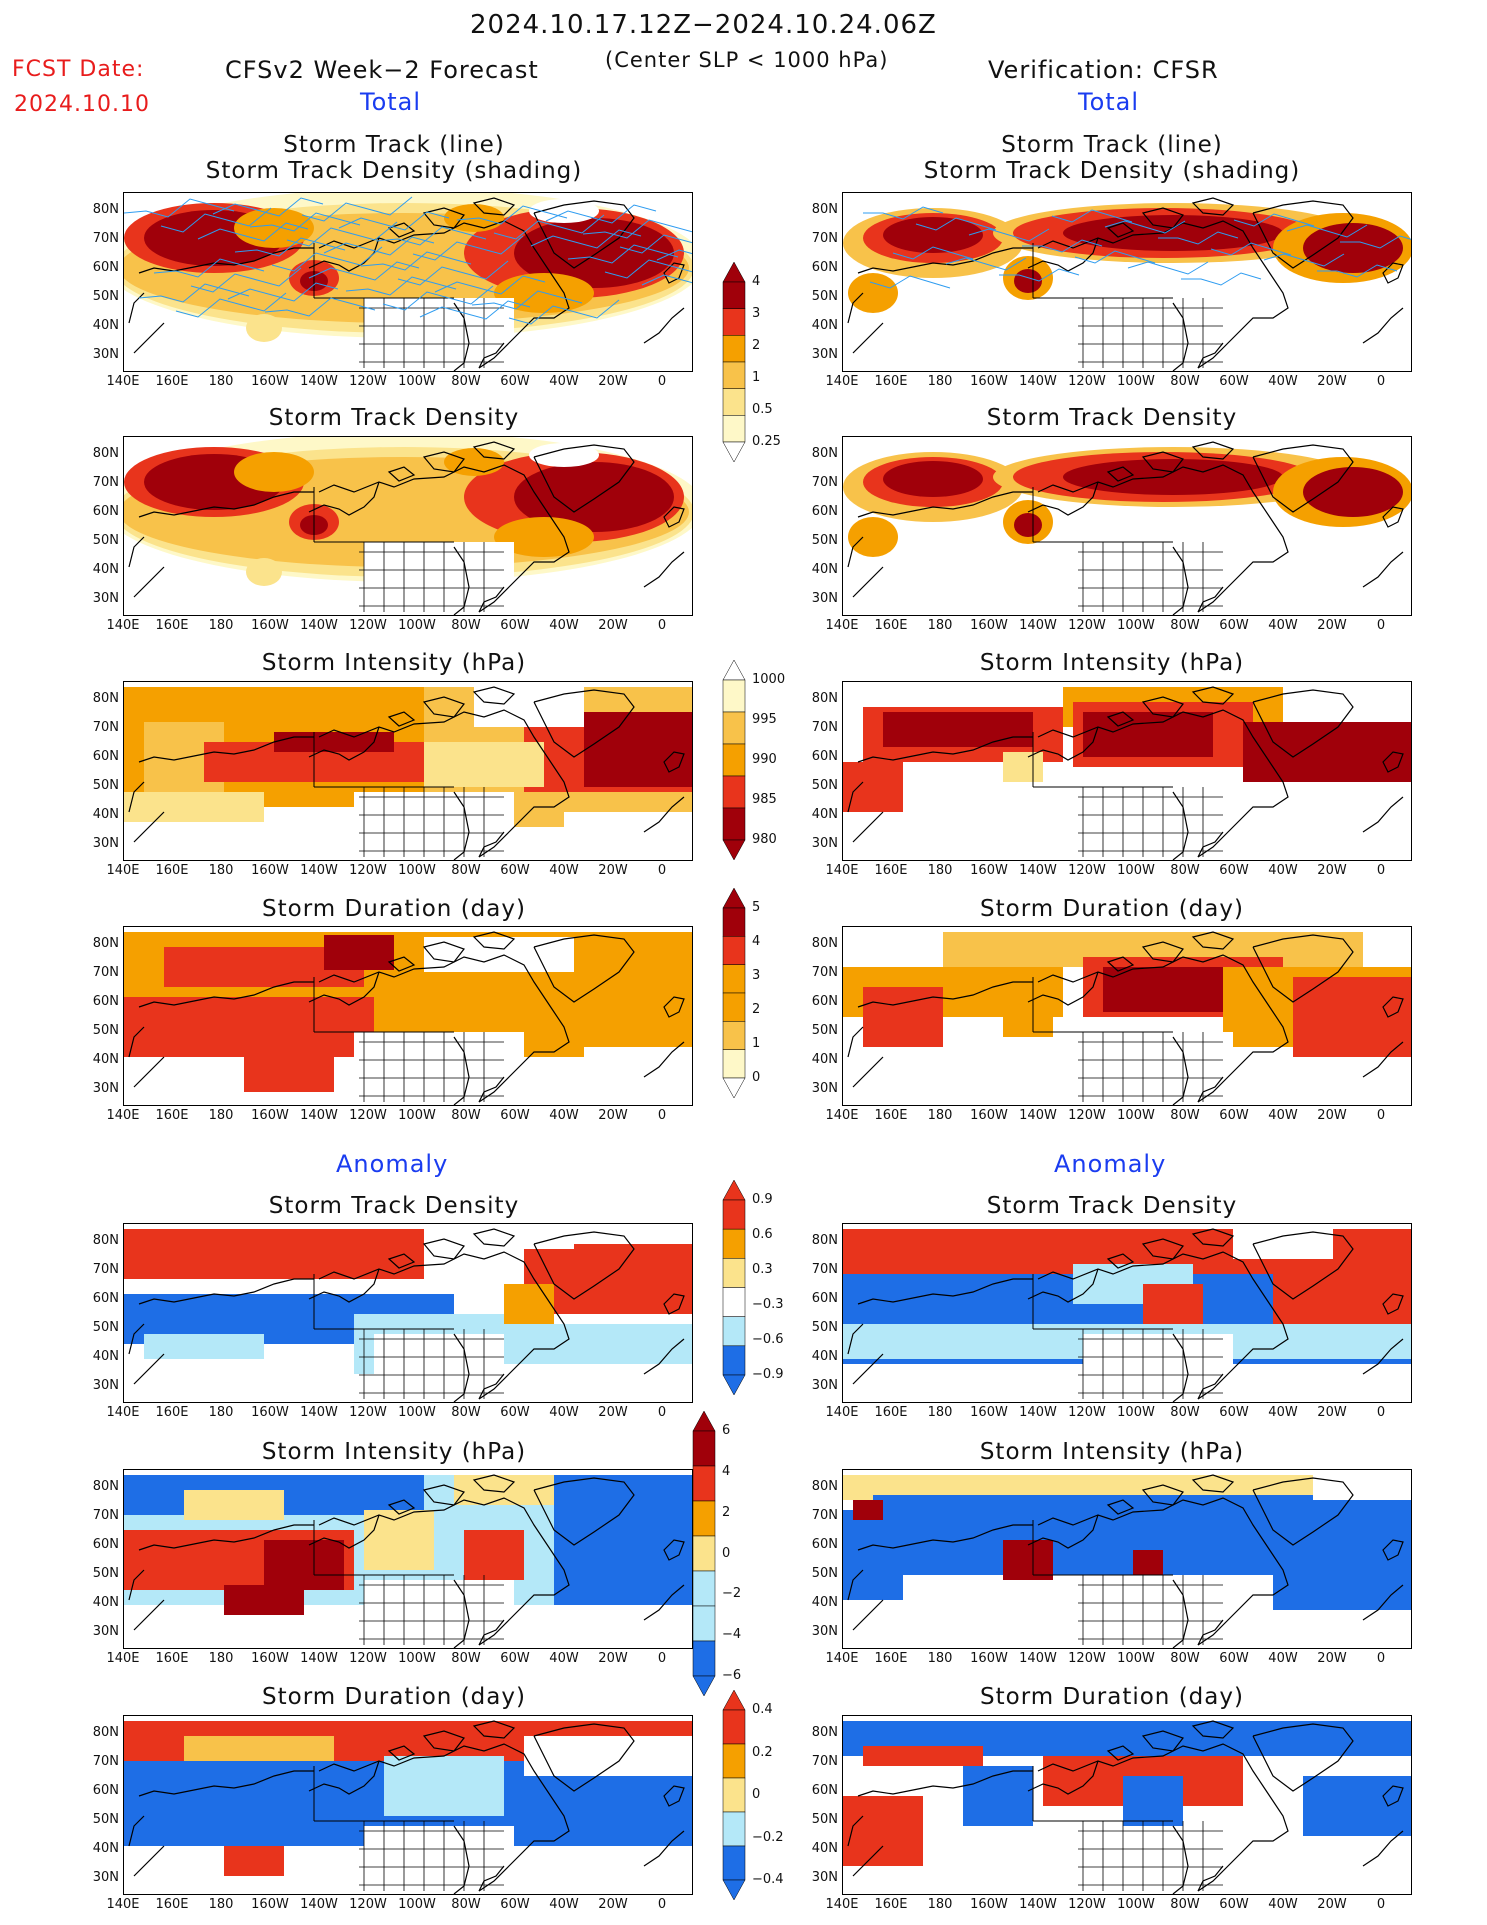 Image resolution: width=1487 pixels, height=1925 pixels. Describe the element at coordinates (408, 282) in the screenshot. I see `map-track-forecast` at that location.